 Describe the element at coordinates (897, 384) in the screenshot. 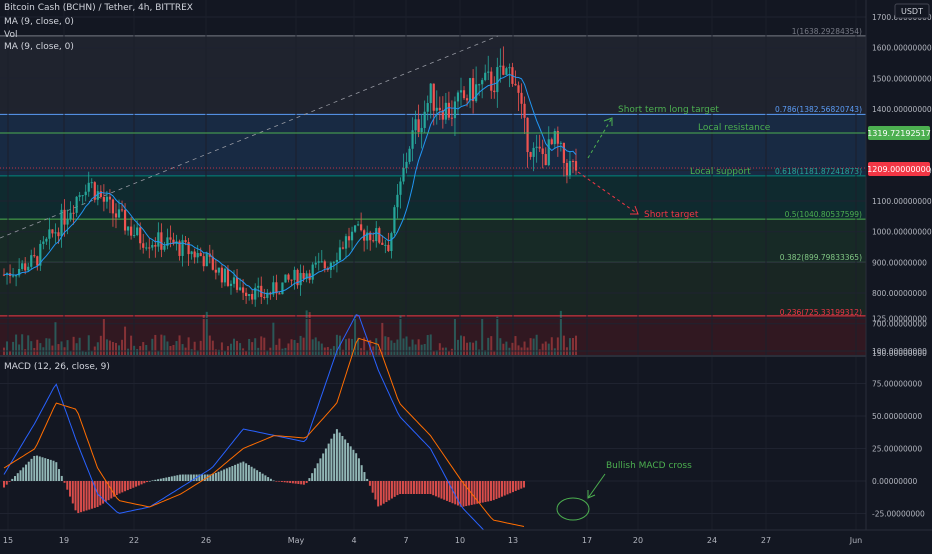

I see `macd-tick-label: 75.00000000` at that location.